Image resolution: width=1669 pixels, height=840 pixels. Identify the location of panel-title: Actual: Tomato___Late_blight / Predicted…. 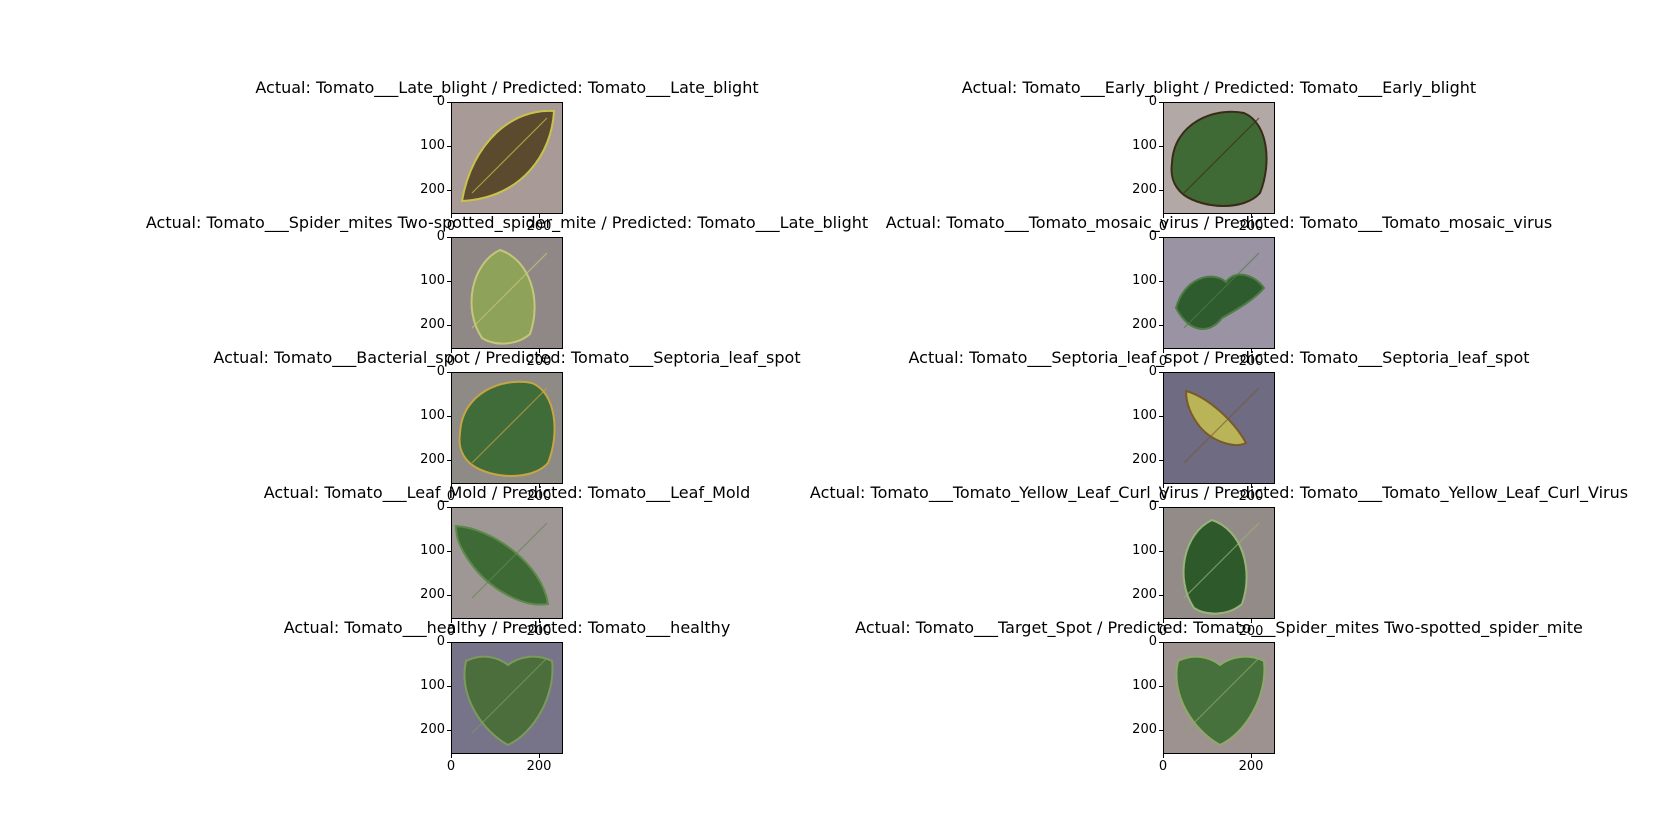
(507, 87).